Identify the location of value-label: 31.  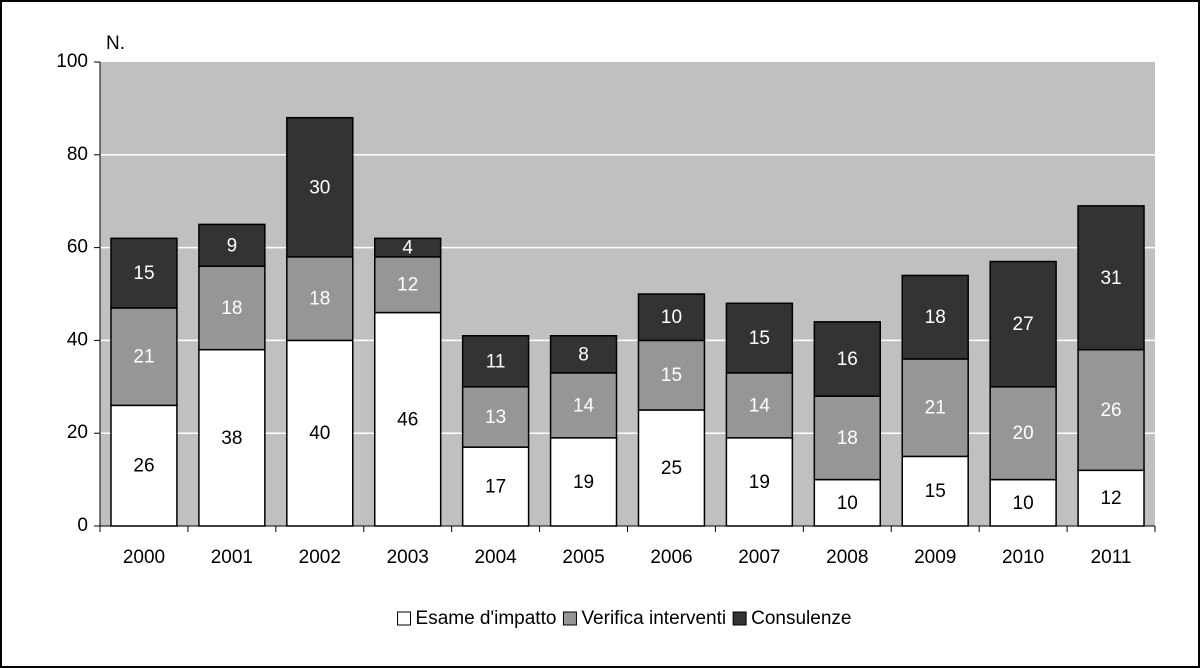
(1110, 278).